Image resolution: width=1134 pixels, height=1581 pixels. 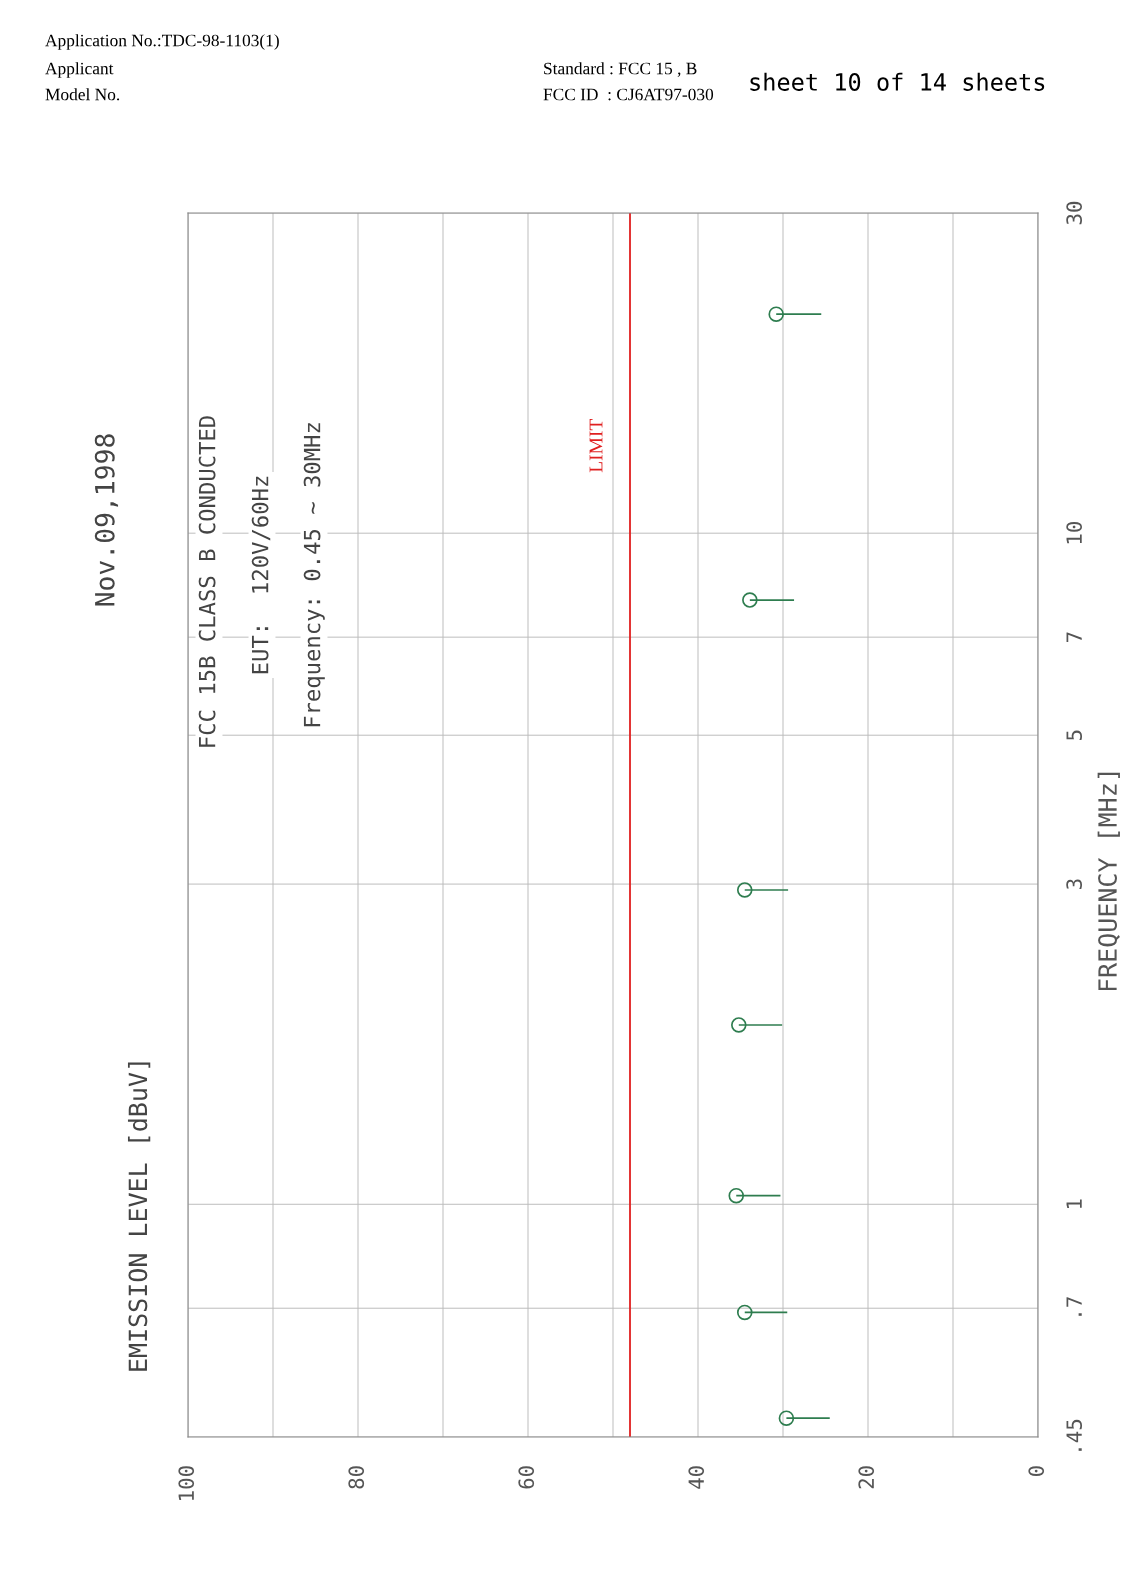 What do you see at coordinates (79, 70) in the screenshot?
I see `text: Applicant` at bounding box center [79, 70].